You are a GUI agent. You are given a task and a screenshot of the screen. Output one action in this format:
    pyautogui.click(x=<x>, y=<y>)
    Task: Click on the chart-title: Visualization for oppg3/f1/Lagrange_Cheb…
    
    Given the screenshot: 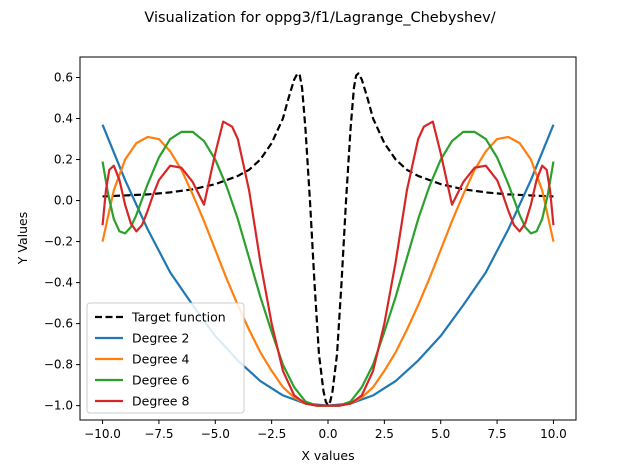 What is the action you would take?
    pyautogui.click(x=319, y=18)
    